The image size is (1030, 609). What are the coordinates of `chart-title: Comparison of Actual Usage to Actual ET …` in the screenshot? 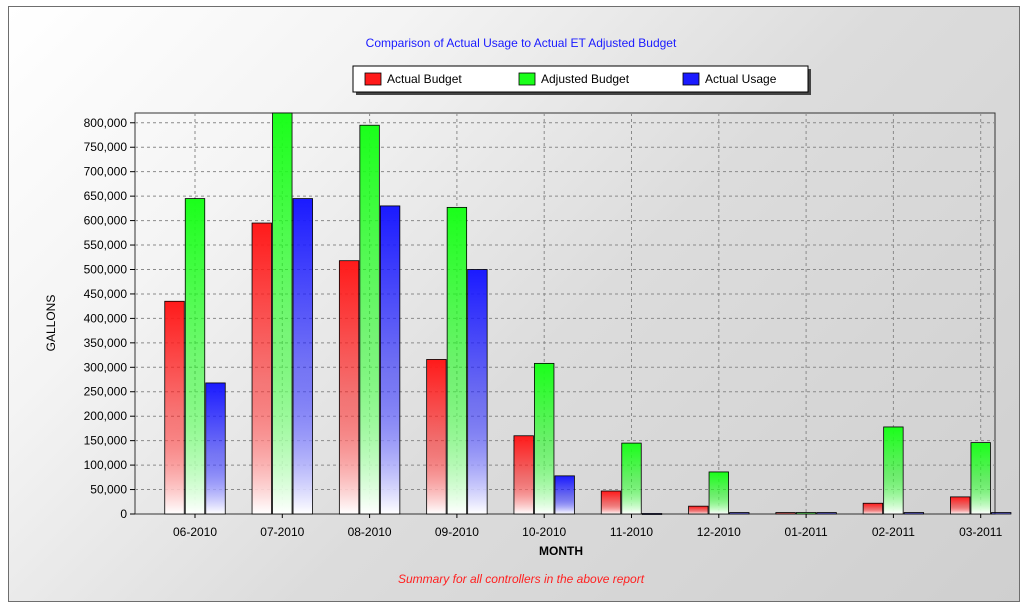 It's located at (521, 43).